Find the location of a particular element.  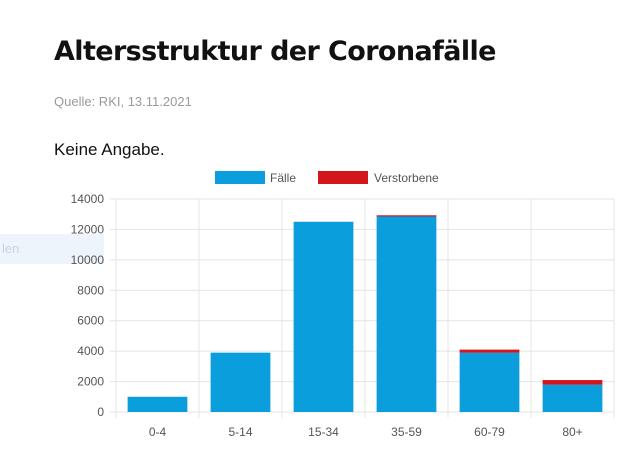

legend-swatch-faelle is located at coordinates (240, 177).